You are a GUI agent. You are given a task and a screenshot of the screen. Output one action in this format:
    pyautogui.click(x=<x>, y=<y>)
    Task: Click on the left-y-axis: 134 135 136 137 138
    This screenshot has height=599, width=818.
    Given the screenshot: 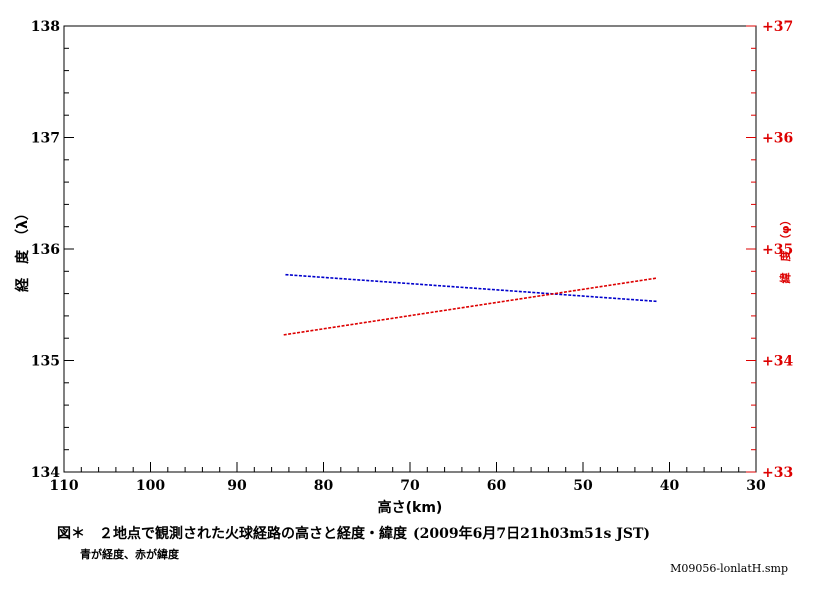 What is the action you would take?
    pyautogui.click(x=52, y=250)
    